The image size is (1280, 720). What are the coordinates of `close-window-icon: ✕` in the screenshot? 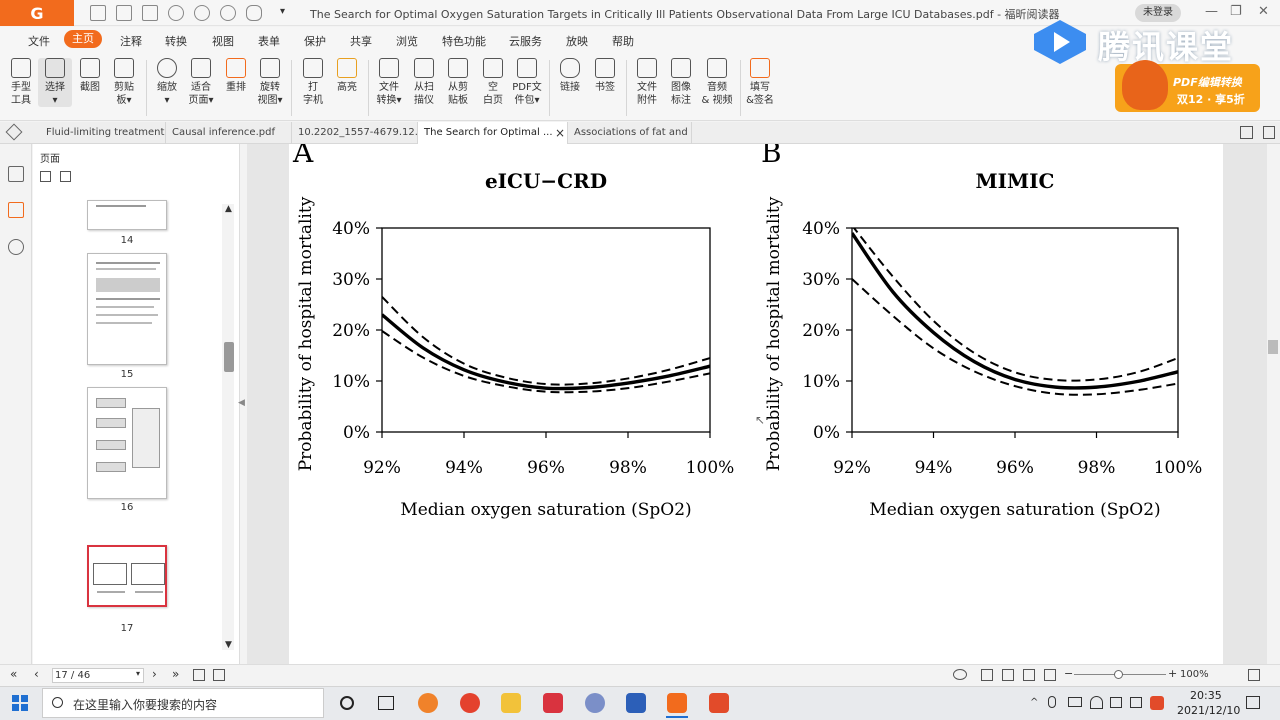 It's located at (1263, 11).